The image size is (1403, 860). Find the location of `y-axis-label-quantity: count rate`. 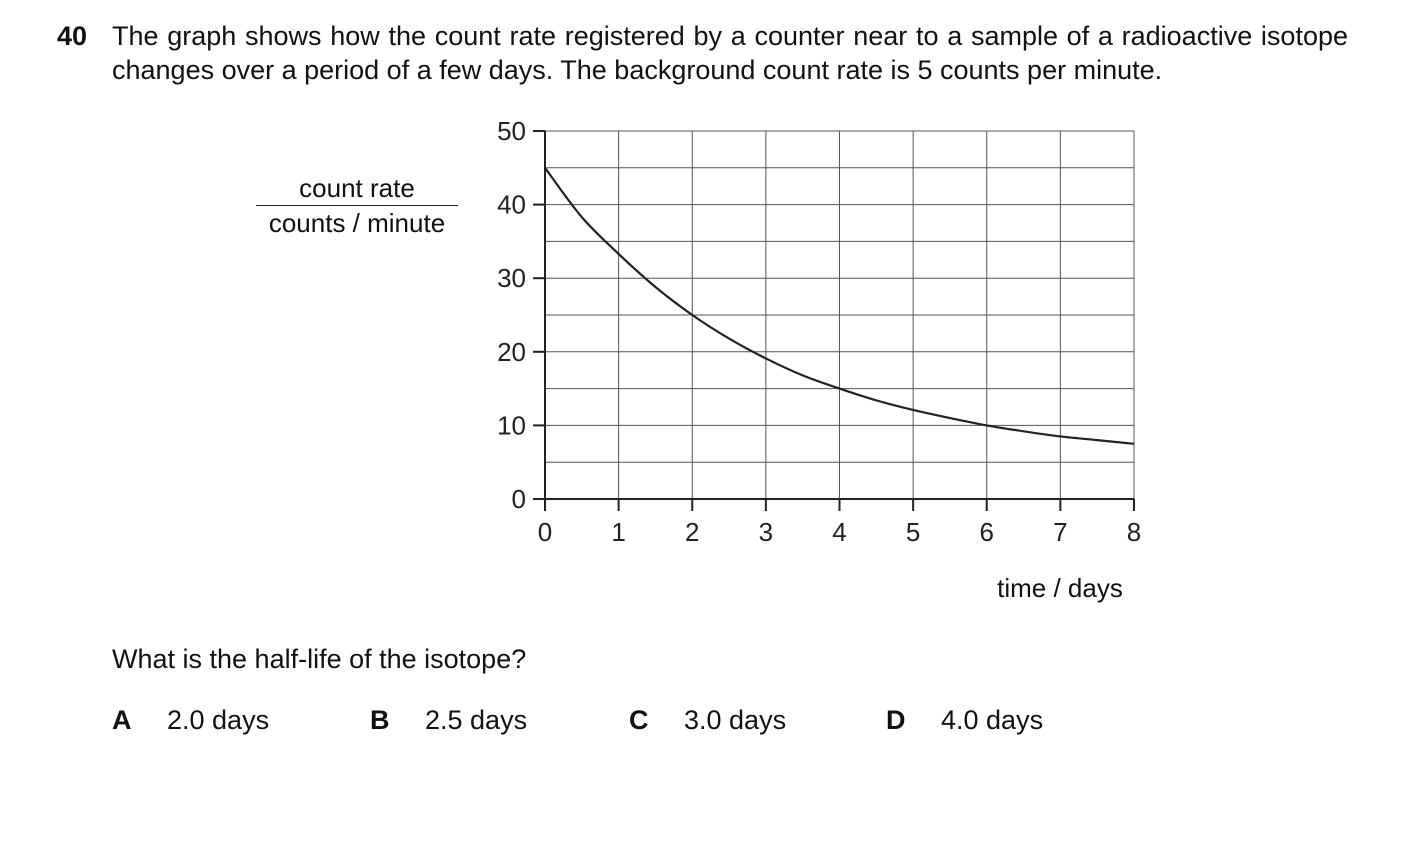

y-axis-label-quantity: count rate is located at coordinates (357, 189).